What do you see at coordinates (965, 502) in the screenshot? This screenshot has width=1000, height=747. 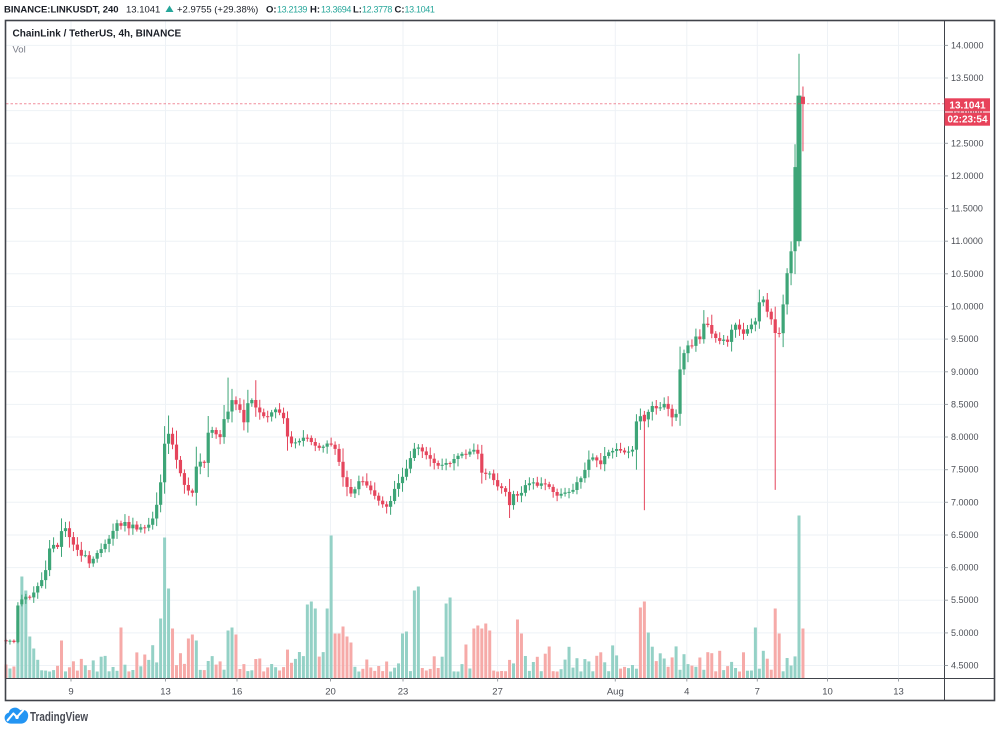 I see `svg-text: 7.0000` at bounding box center [965, 502].